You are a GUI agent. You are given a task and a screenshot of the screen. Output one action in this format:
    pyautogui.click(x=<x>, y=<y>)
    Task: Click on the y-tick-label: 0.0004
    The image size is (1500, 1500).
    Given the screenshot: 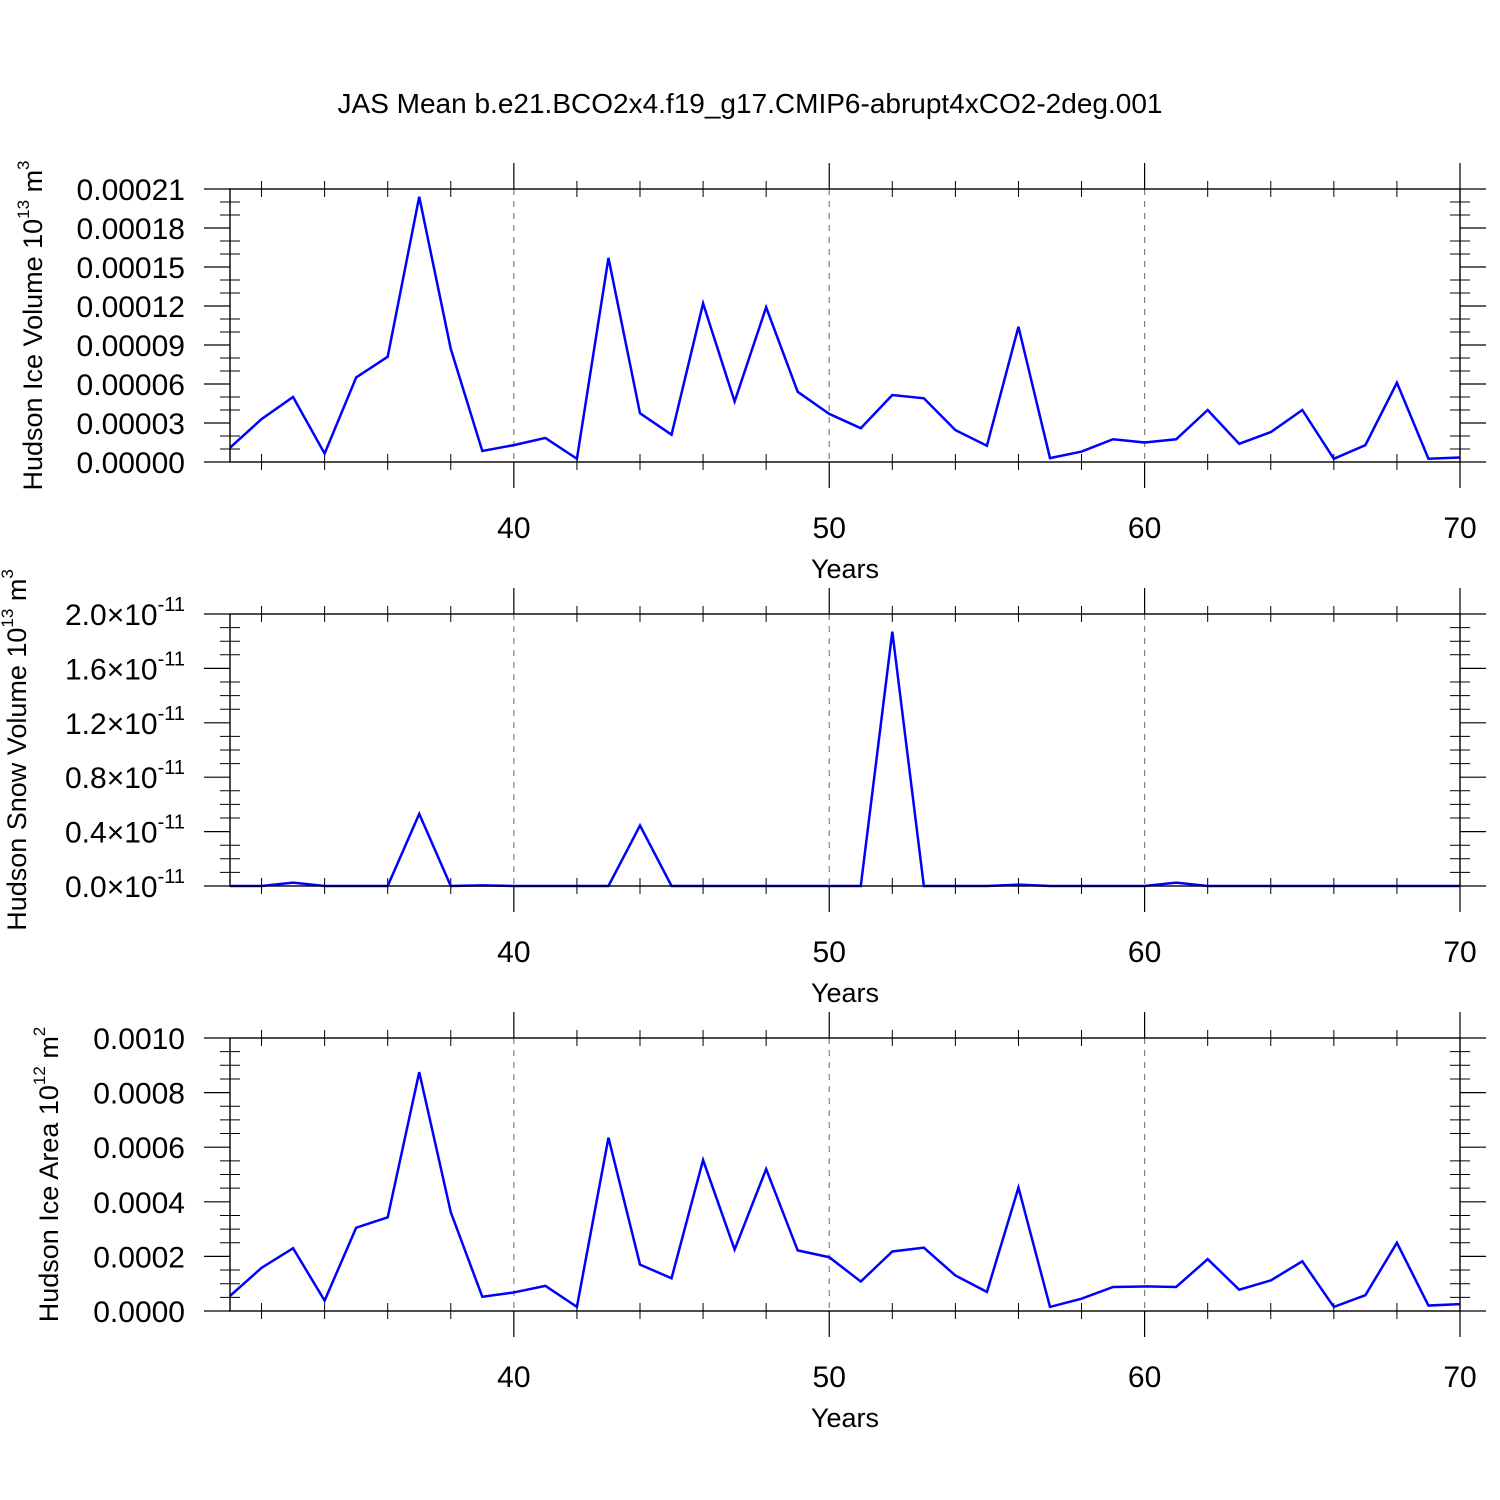 What is the action you would take?
    pyautogui.click(x=139, y=1203)
    